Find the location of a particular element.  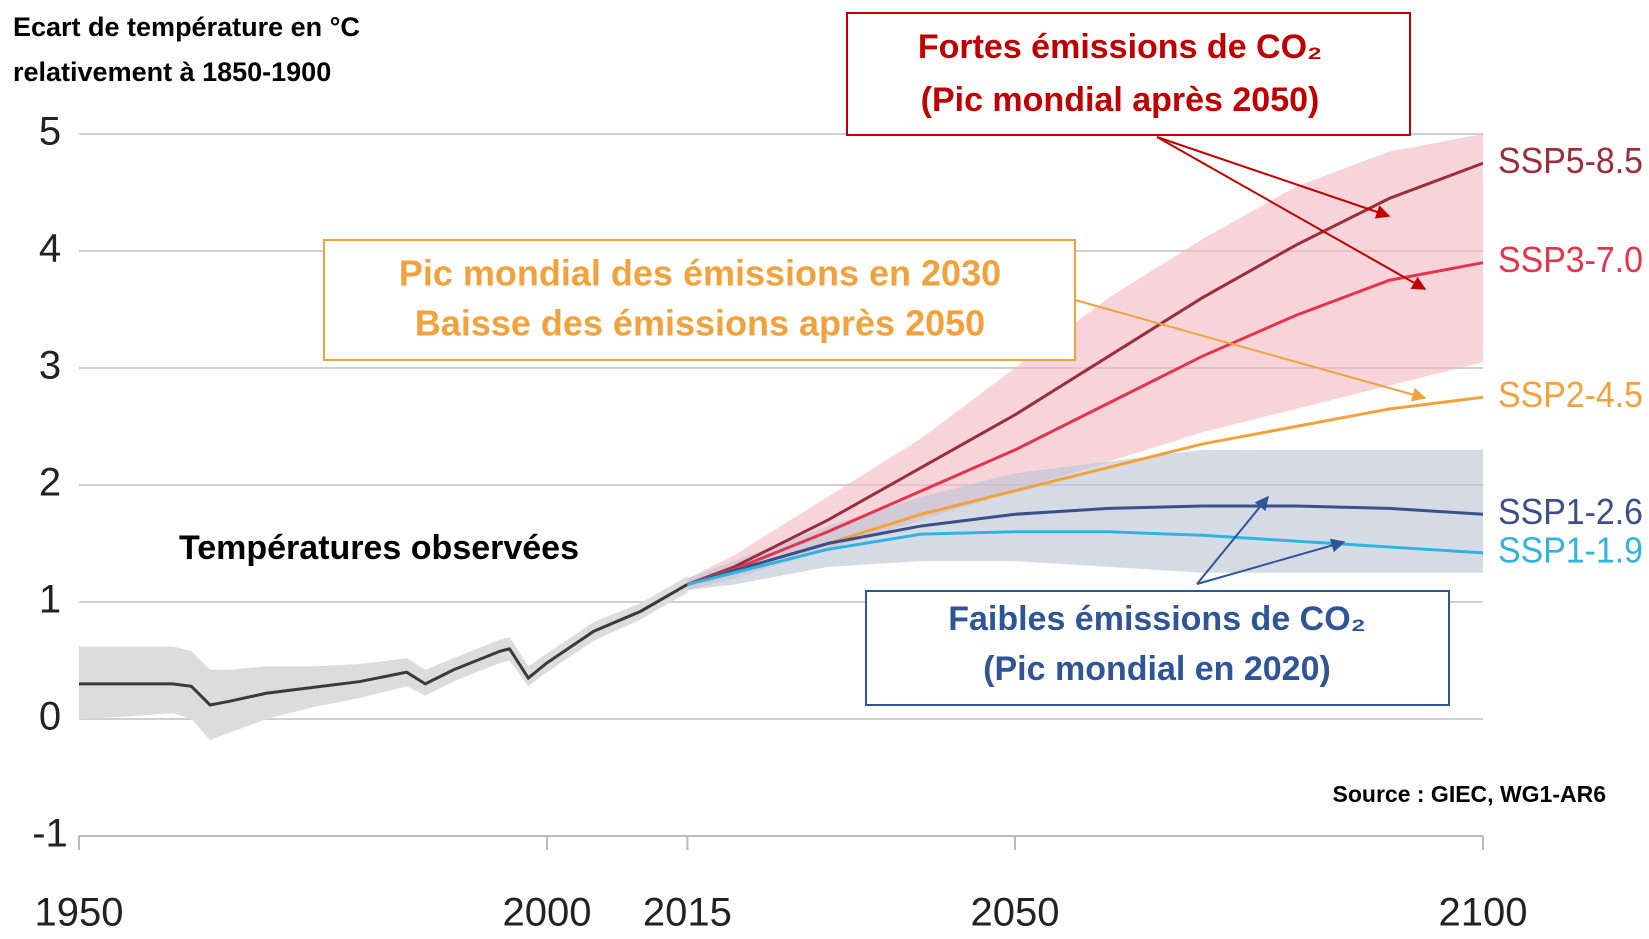

y-tick-label: 3 is located at coordinates (50, 366).